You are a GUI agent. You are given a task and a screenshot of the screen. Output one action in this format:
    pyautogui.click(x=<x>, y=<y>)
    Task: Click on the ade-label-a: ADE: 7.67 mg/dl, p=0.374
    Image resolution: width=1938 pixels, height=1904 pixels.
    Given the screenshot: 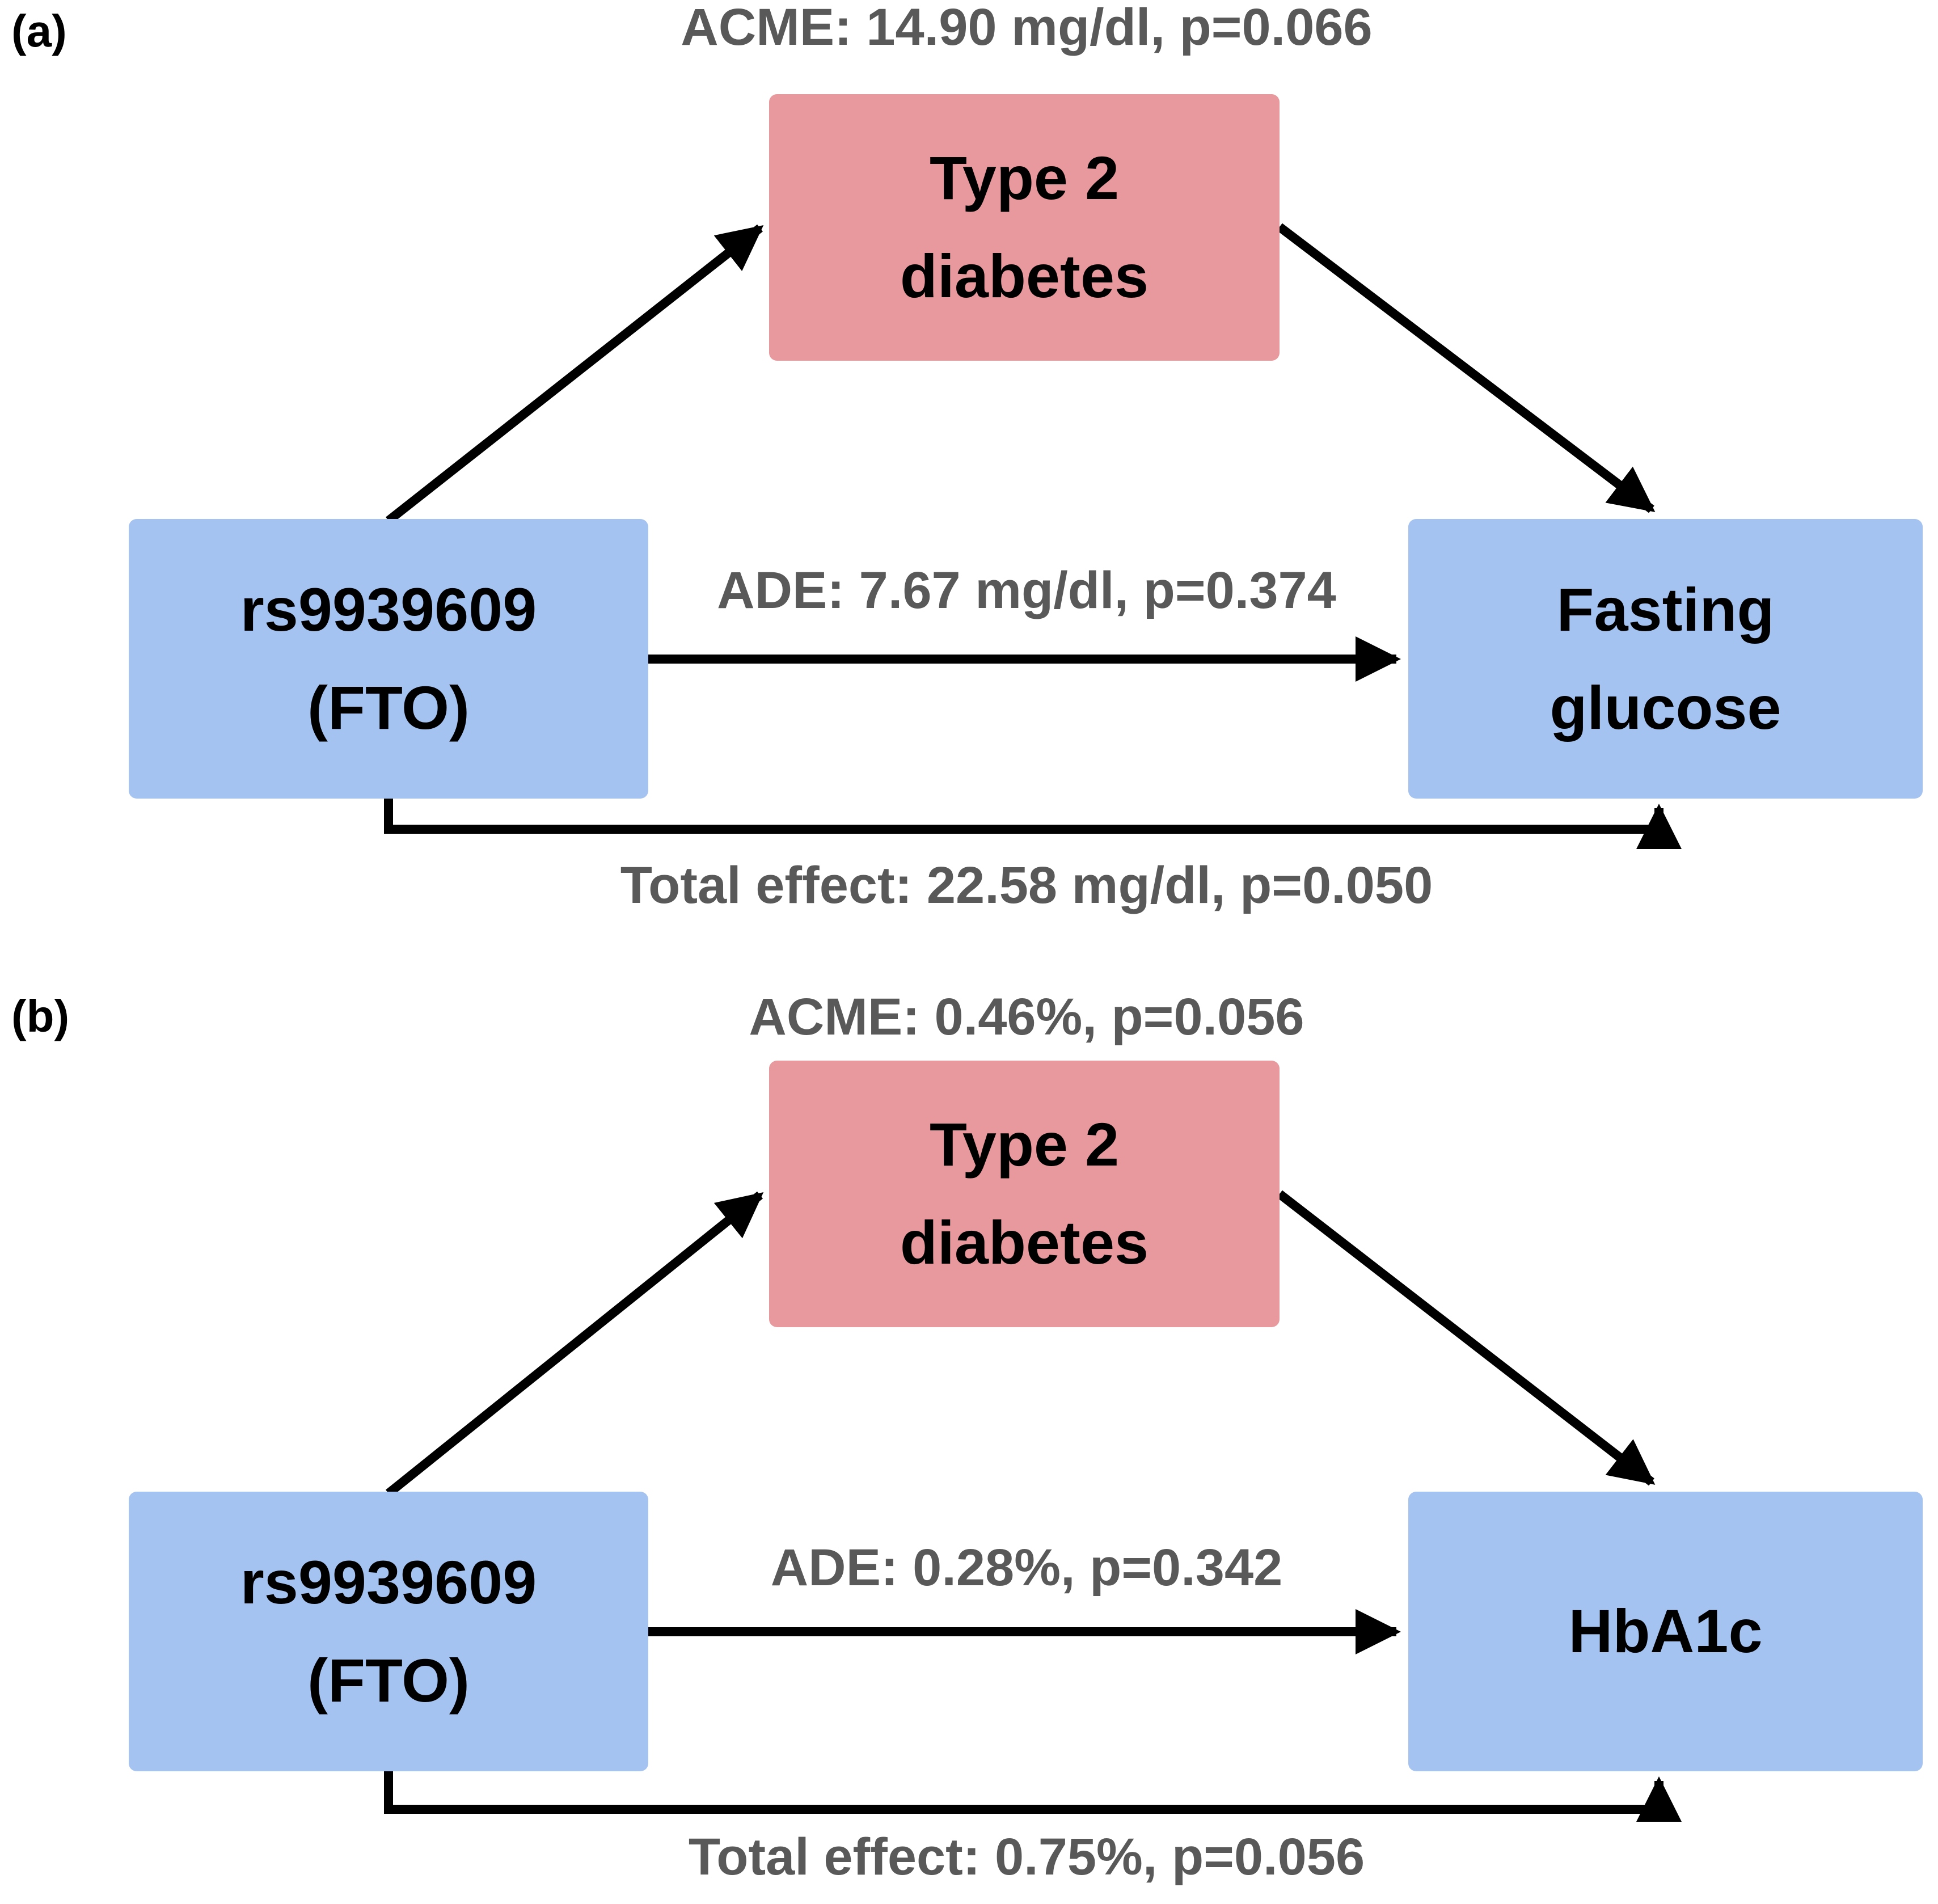 What is the action you would take?
    pyautogui.click(x=1026, y=590)
    